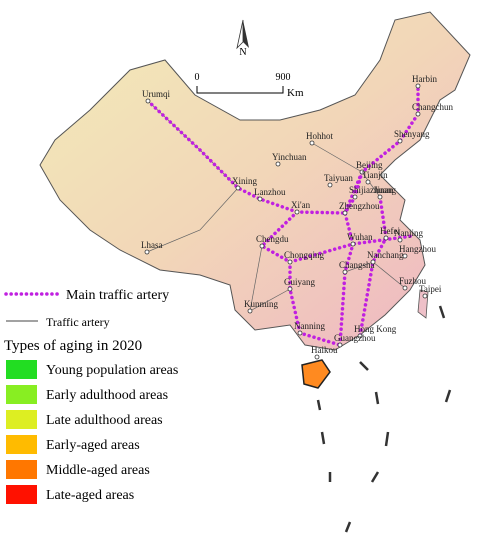 The height and width of the screenshot is (550, 483). What do you see at coordinates (301, 205) in the screenshot?
I see `city-label: Xi'an` at bounding box center [301, 205].